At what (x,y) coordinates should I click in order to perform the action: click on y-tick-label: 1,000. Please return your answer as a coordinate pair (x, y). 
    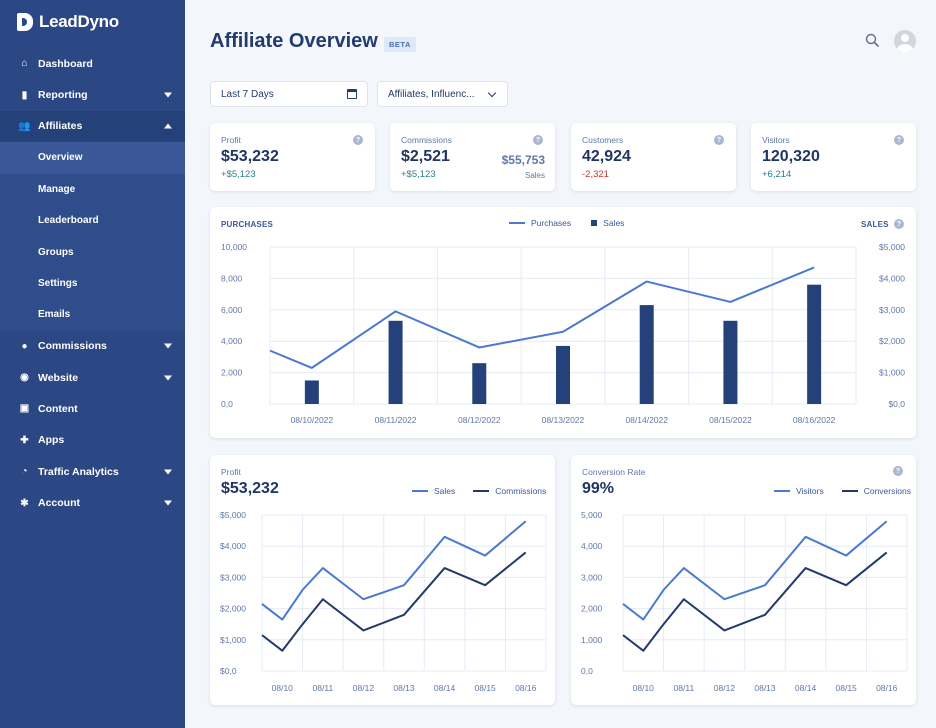
    Looking at the image, I should click on (592, 640).